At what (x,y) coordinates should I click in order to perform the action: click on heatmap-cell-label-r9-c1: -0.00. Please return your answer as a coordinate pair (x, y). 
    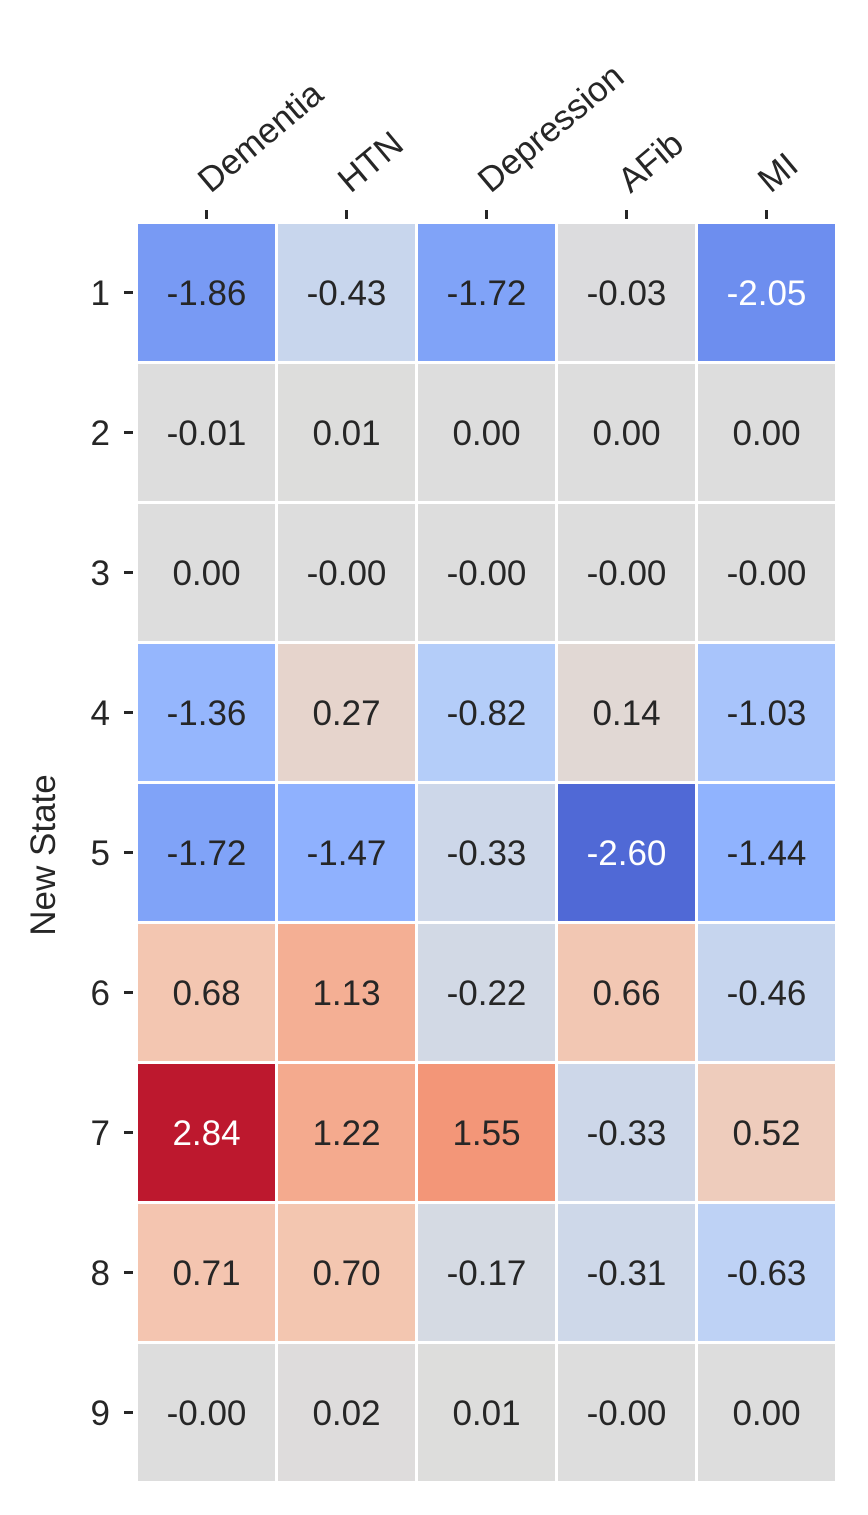
    Looking at the image, I should click on (207, 1413).